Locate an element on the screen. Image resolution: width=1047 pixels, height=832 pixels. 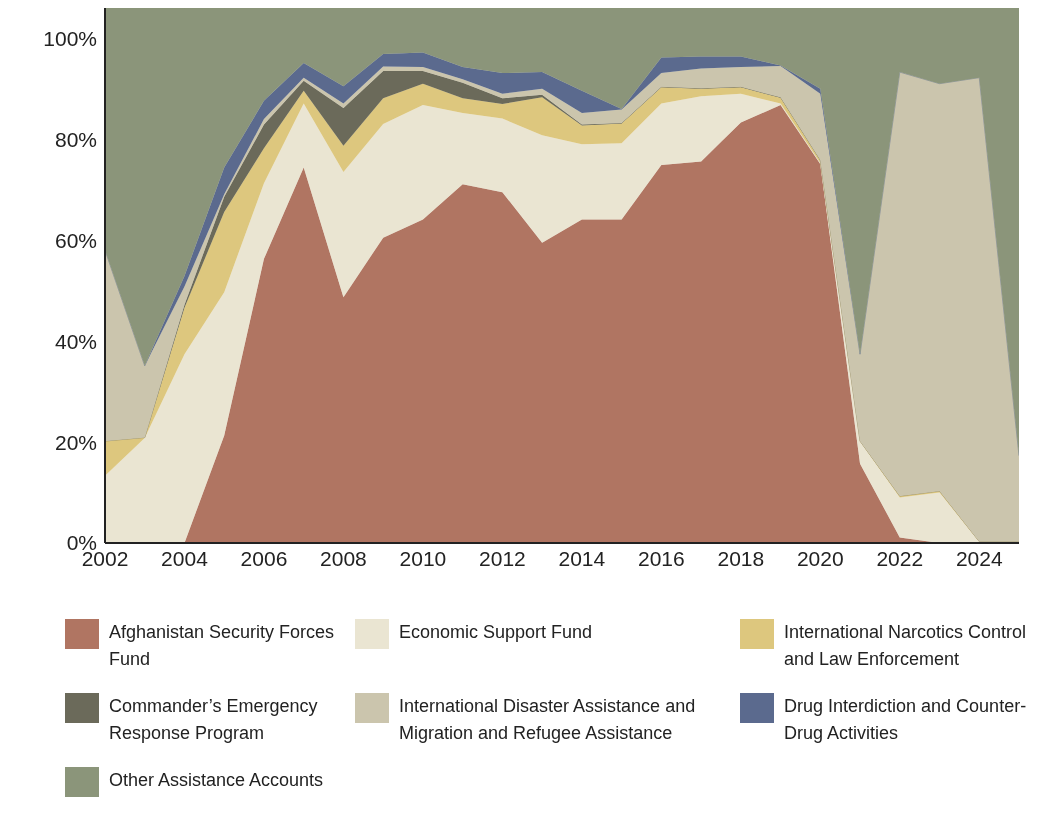
x-tick-label: 2022 is located at coordinates (900, 558).